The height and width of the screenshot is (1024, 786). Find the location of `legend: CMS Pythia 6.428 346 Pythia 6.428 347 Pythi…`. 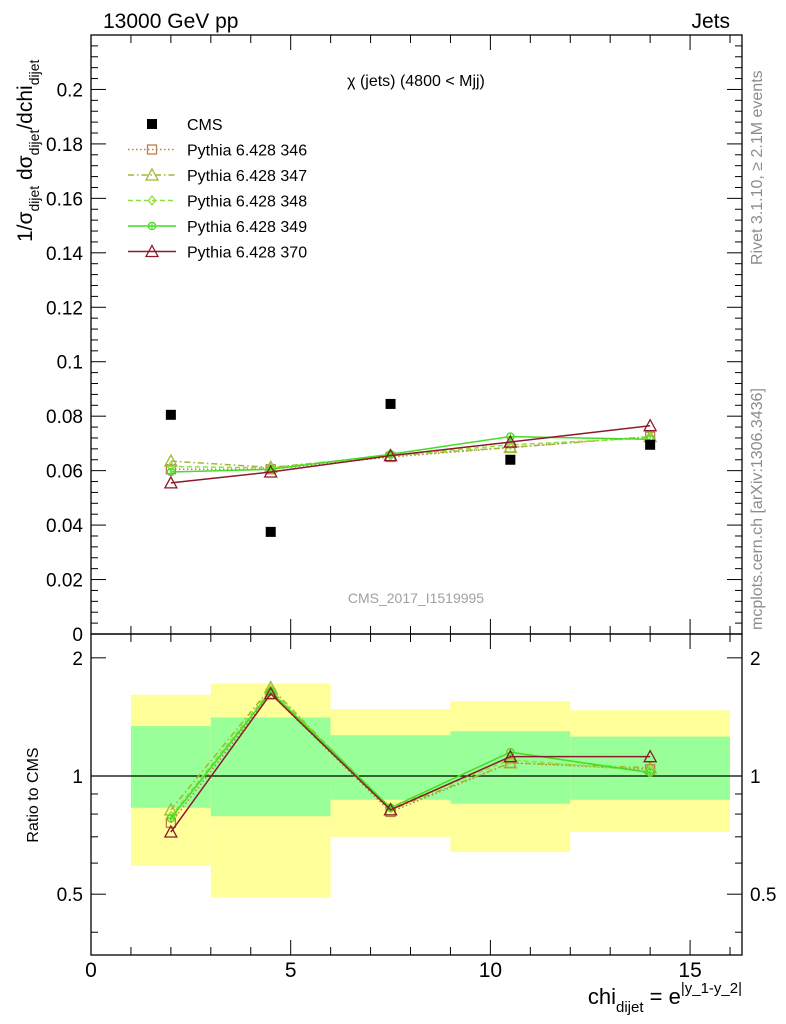

legend: CMS Pythia 6.428 346 Pythia 6.428 347 Pythi… is located at coordinates (217, 189).